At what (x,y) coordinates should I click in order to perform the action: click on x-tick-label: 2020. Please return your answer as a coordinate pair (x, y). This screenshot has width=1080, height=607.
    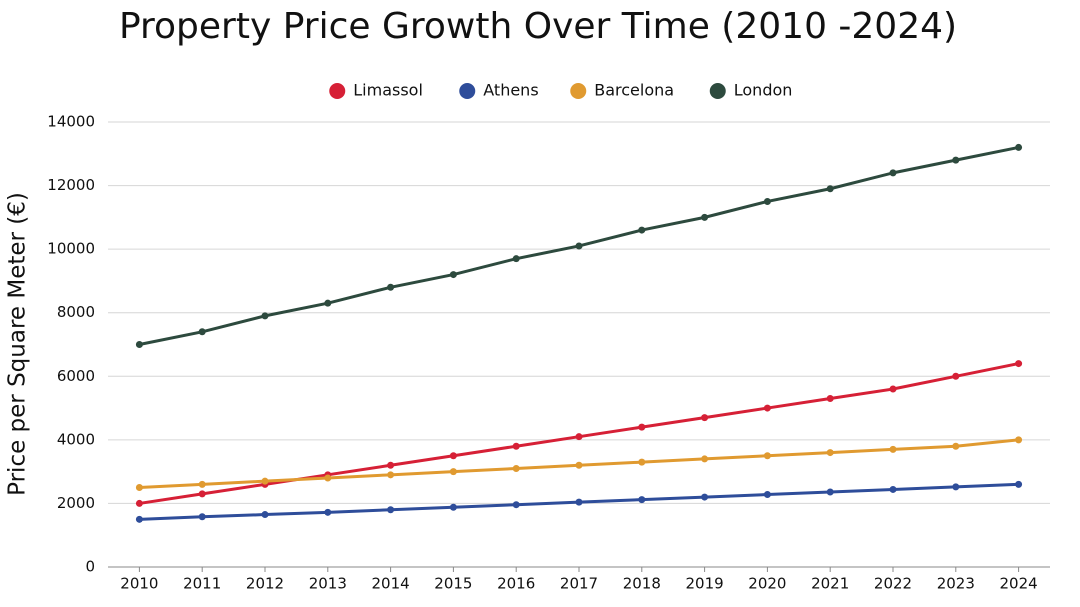
    Looking at the image, I should click on (767, 584).